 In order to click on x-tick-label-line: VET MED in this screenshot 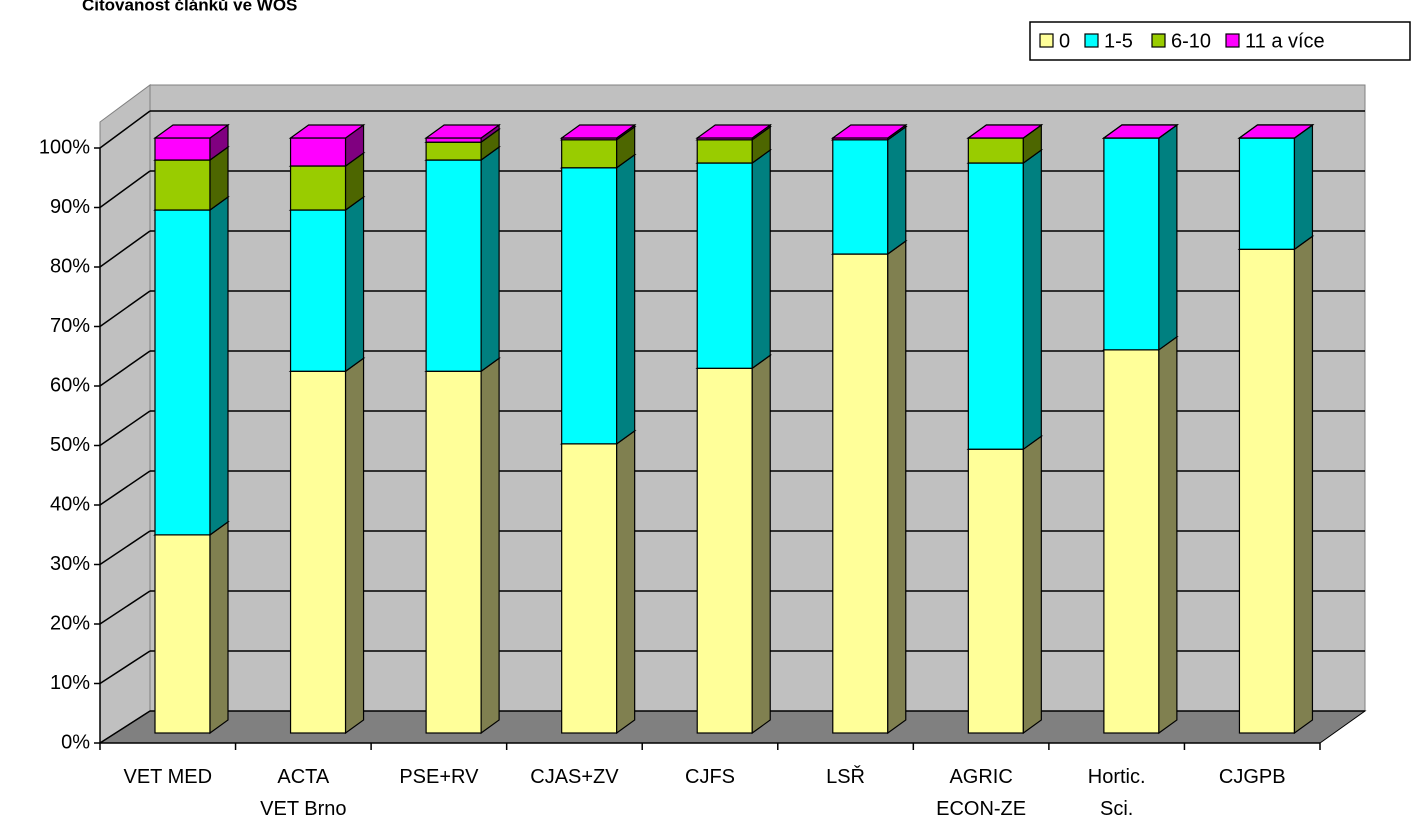, I will do `click(168, 777)`.